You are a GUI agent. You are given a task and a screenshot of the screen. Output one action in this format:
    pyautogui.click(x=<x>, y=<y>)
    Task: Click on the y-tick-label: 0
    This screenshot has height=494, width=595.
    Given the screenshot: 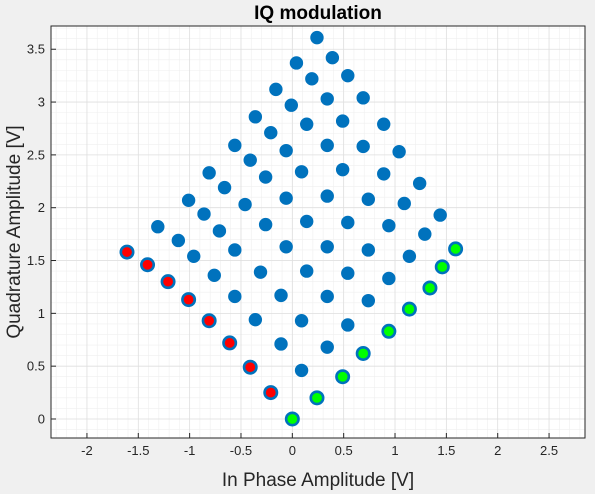 What is the action you would take?
    pyautogui.click(x=41, y=418)
    